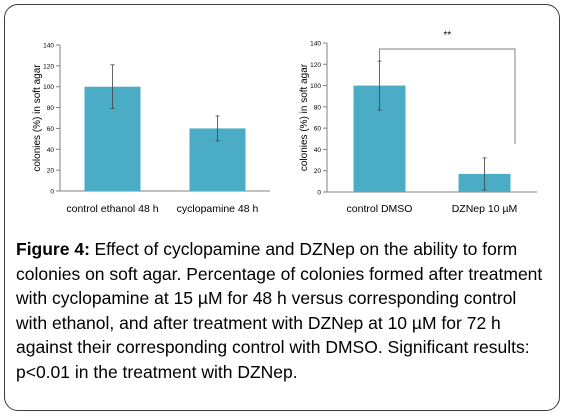 Image resolution: width=565 pixels, height=416 pixels. What do you see at coordinates (380, 209) in the screenshot?
I see `category-label: control DMSO` at bounding box center [380, 209].